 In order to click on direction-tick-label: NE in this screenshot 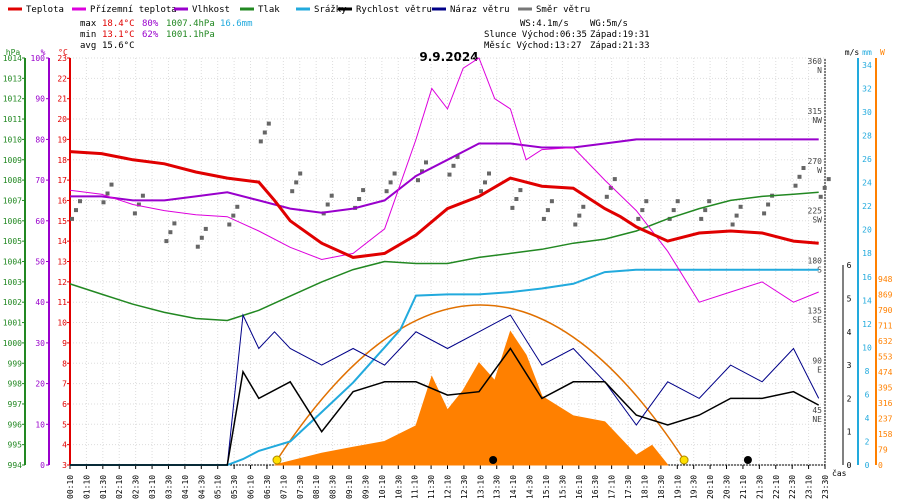, I will do `click(817, 419)`.